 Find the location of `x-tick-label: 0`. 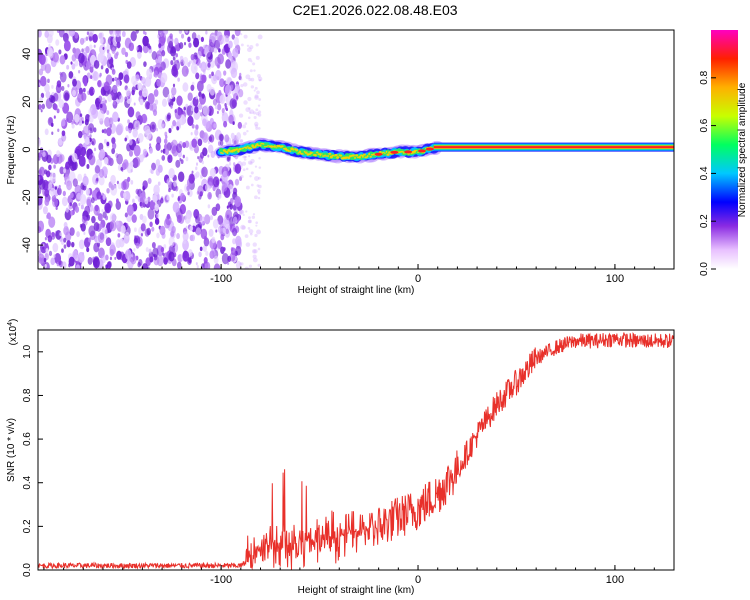

x-tick-label: 0 is located at coordinates (418, 279).